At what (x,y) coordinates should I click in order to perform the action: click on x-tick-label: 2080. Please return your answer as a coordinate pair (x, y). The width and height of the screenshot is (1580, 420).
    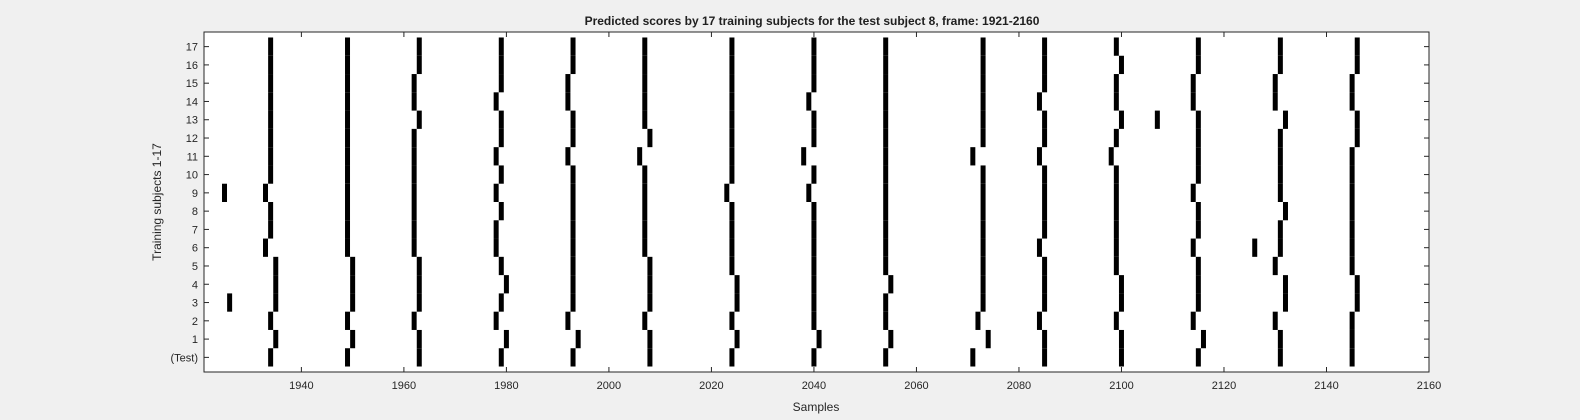
    Looking at the image, I should click on (1019, 386).